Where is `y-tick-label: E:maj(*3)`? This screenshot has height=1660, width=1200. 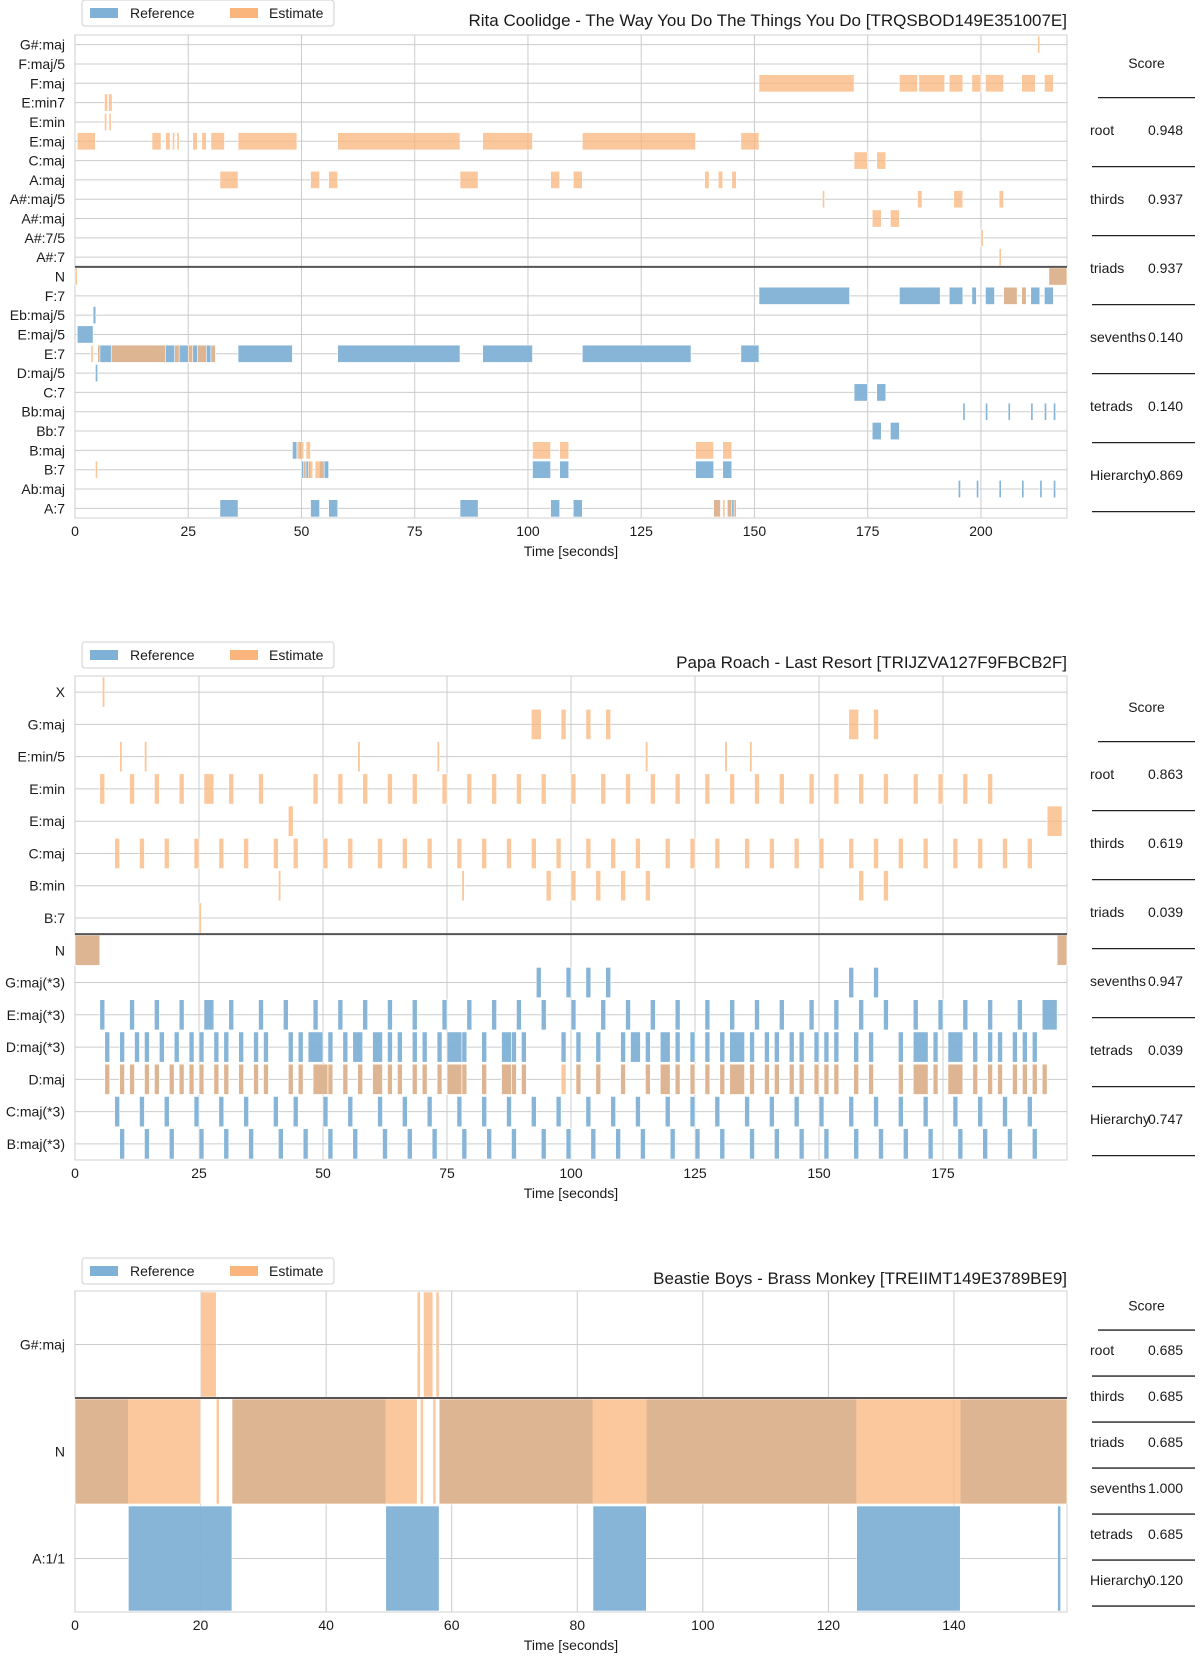
y-tick-label: E:maj(*3) is located at coordinates (36, 1015).